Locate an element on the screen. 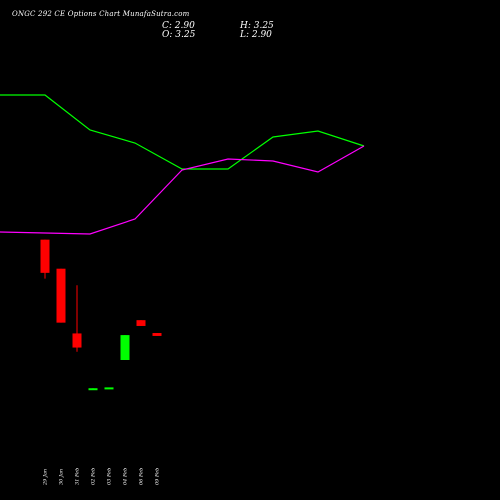 The image size is (500, 500). close-value: C: 2.90 is located at coordinates (178, 26).